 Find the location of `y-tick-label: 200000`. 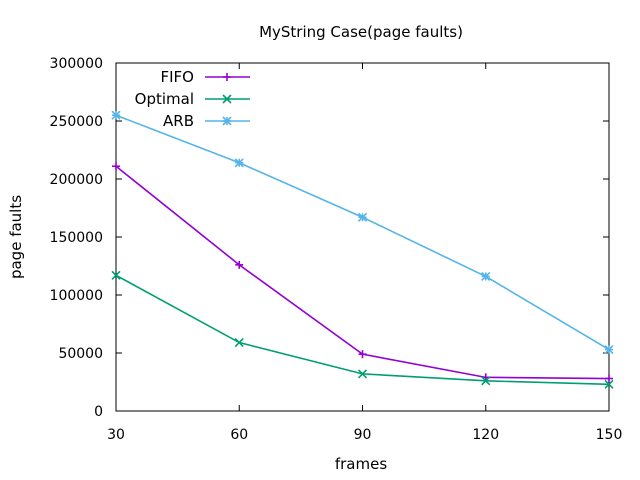

y-tick-label: 200000 is located at coordinates (76, 180).